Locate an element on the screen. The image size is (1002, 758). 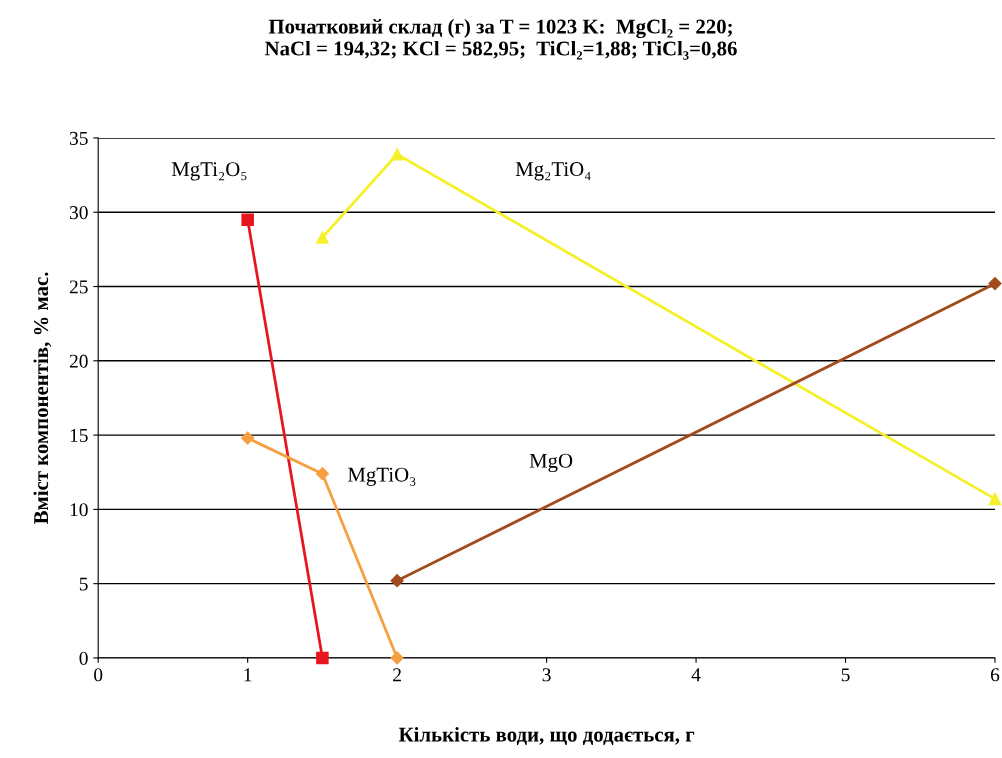
y-tick-label: 25 is located at coordinates (78, 287).